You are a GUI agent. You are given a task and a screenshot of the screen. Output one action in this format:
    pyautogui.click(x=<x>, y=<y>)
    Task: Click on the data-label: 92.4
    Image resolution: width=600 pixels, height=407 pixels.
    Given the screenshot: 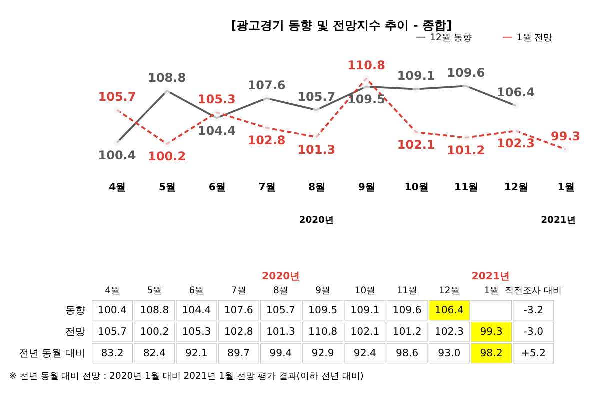 What is the action you would take?
    pyautogui.click(x=365, y=354)
    